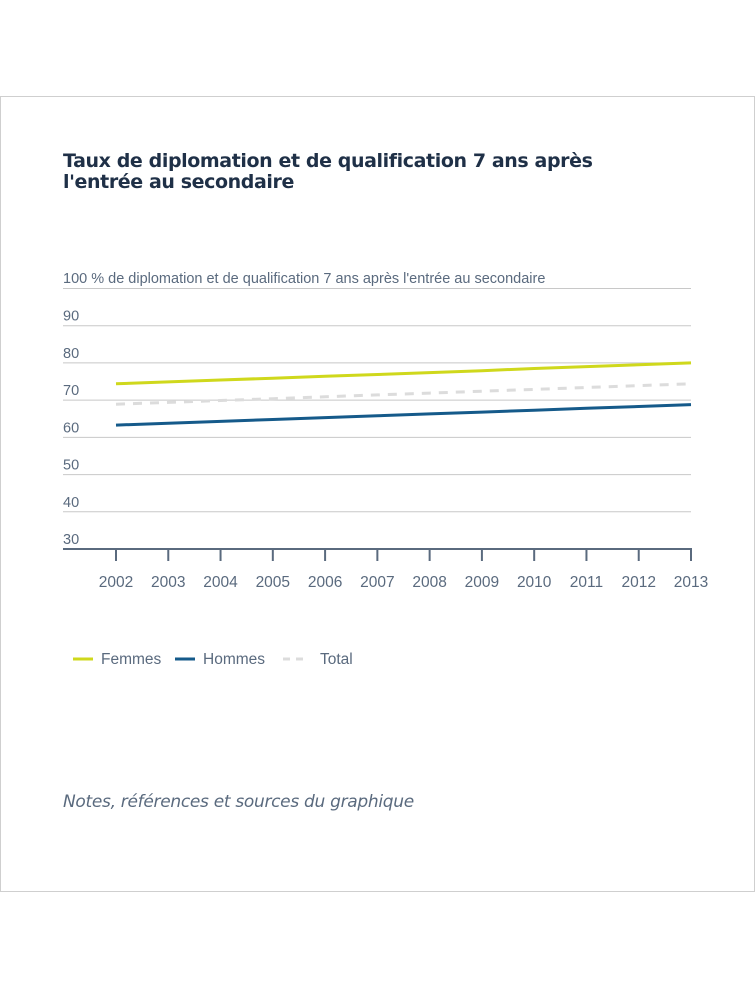 The image size is (755, 989). What do you see at coordinates (325, 582) in the screenshot?
I see `x-tick-label: 2006` at bounding box center [325, 582].